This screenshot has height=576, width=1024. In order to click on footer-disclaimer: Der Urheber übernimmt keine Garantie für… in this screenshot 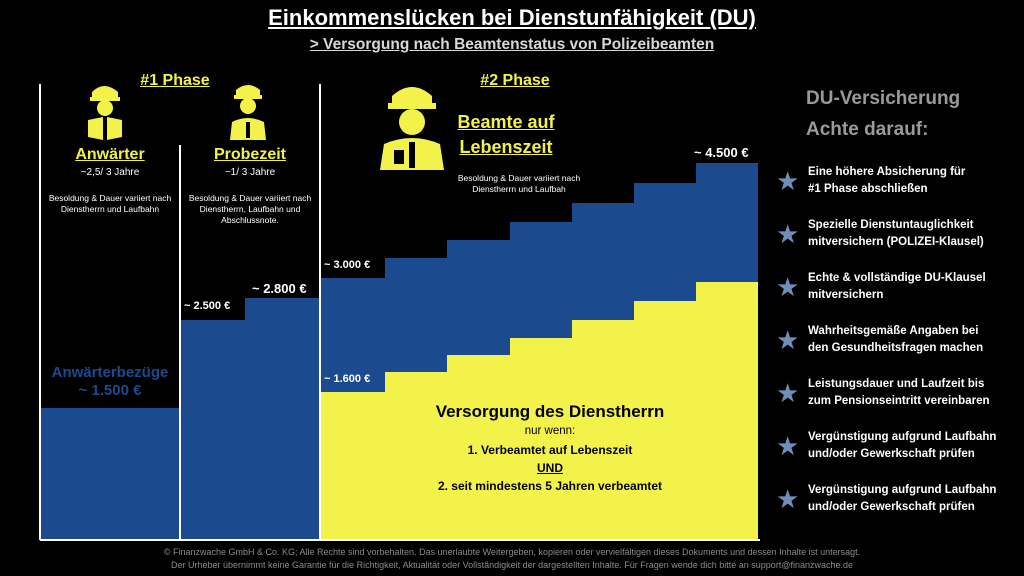, I will do `click(511, 565)`.